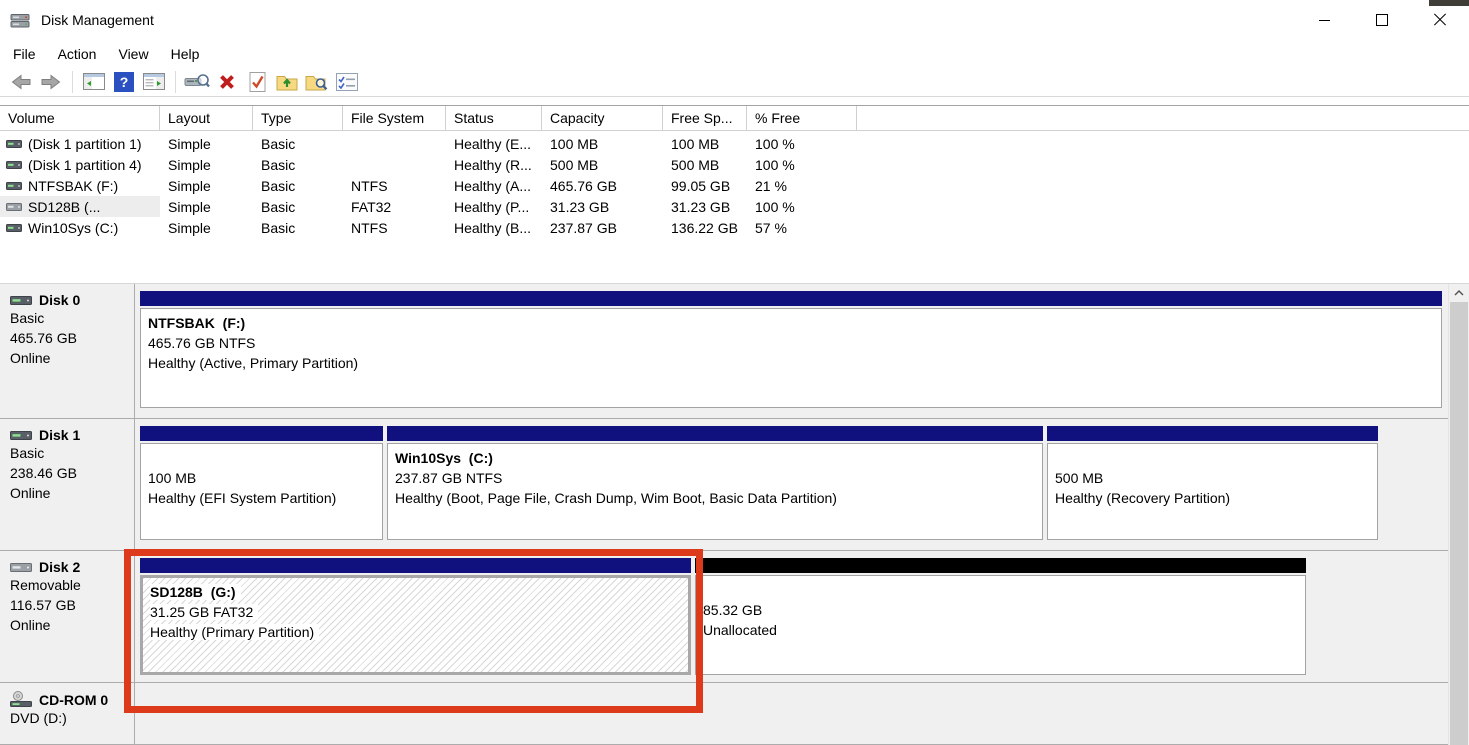 The height and width of the screenshot is (745, 1469). I want to click on vertical-scrollbar, so click(1458, 514).